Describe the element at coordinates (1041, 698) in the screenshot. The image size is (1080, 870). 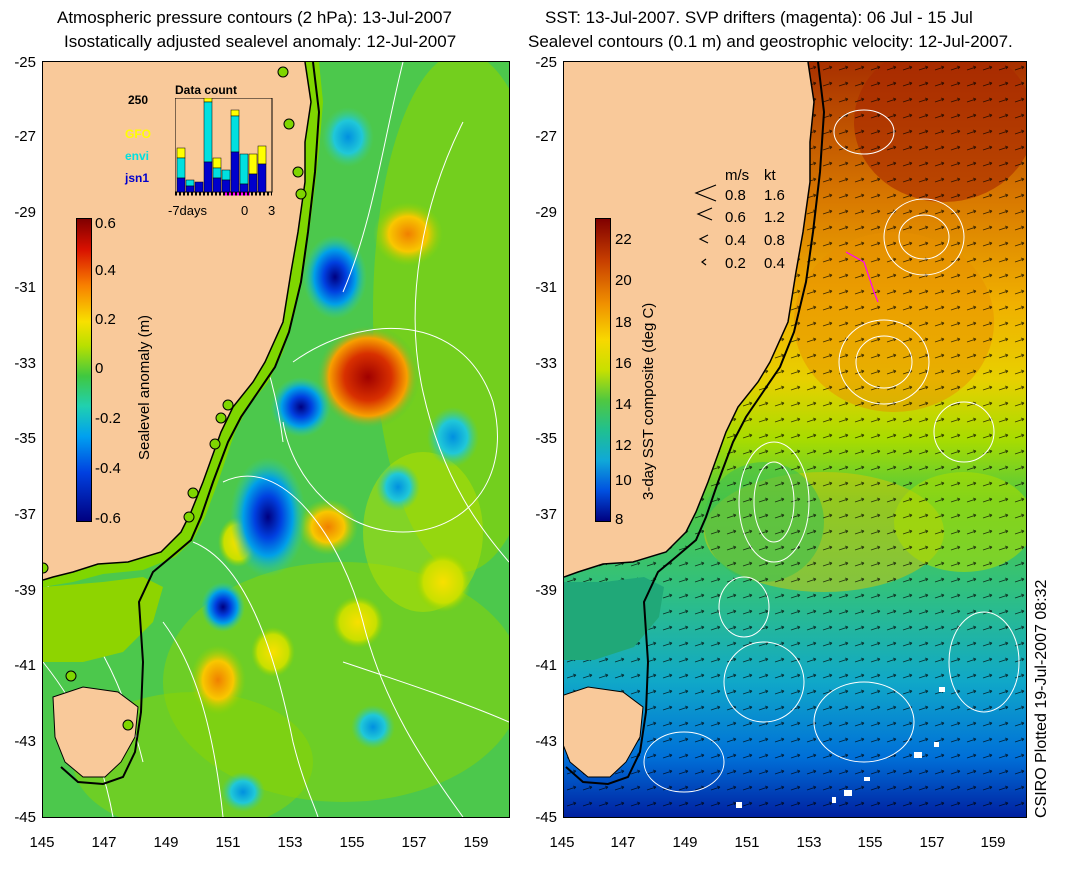
I see `credit-text: CSIRO Plotted 19-Jul-2007 08:32` at that location.